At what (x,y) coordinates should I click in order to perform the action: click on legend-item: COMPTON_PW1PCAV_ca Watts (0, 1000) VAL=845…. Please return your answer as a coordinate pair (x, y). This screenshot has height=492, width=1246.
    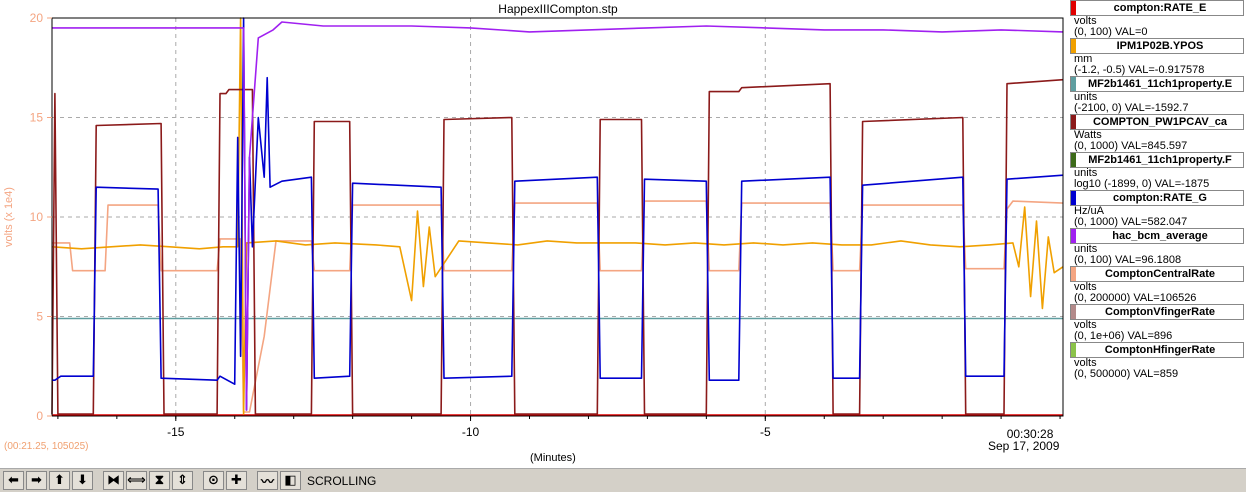
    Looking at the image, I should click on (1158, 133).